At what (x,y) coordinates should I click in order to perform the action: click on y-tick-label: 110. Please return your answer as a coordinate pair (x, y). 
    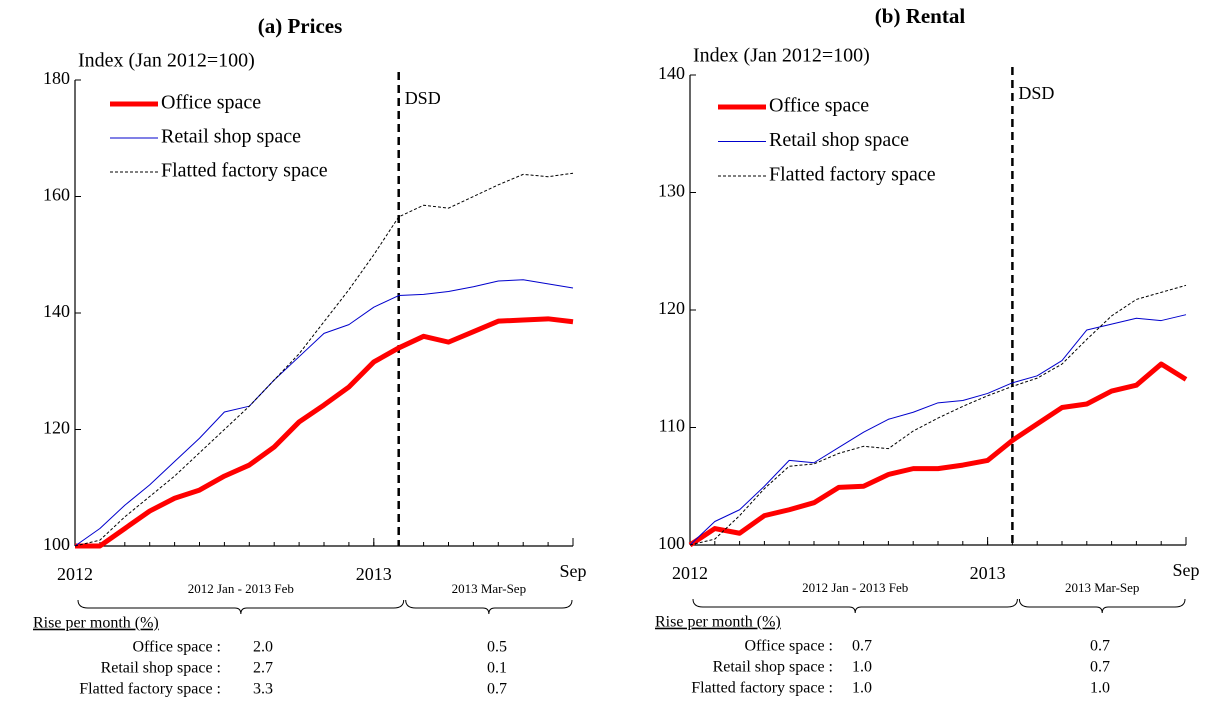
    Looking at the image, I should click on (672, 426).